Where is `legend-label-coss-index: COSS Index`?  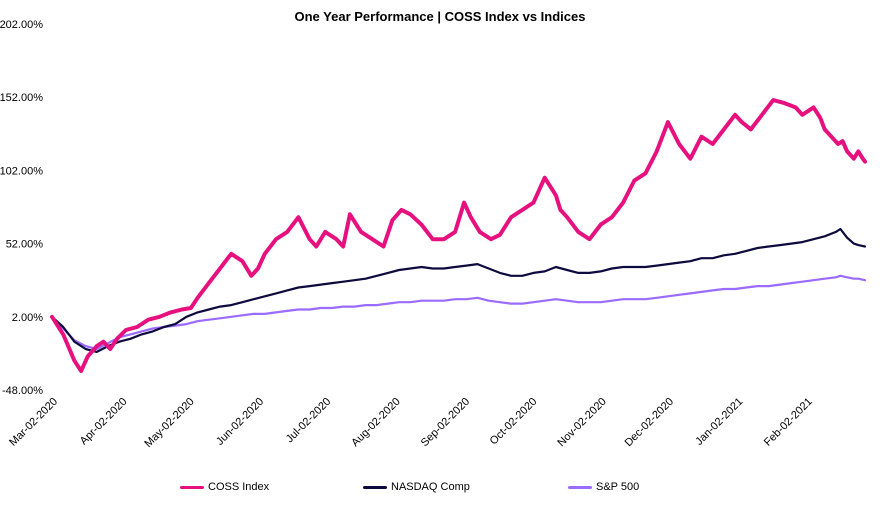
legend-label-coss-index: COSS Index is located at coordinates (239, 487).